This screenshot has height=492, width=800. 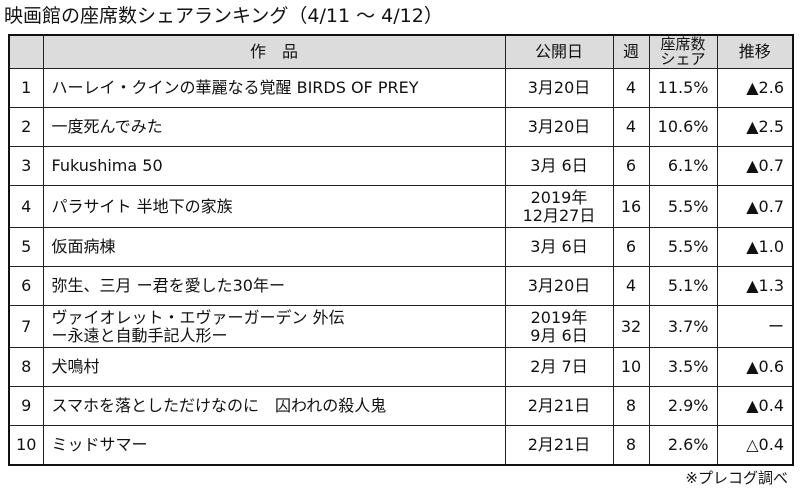 What do you see at coordinates (755, 326) in the screenshot?
I see `trend-cell: ー` at bounding box center [755, 326].